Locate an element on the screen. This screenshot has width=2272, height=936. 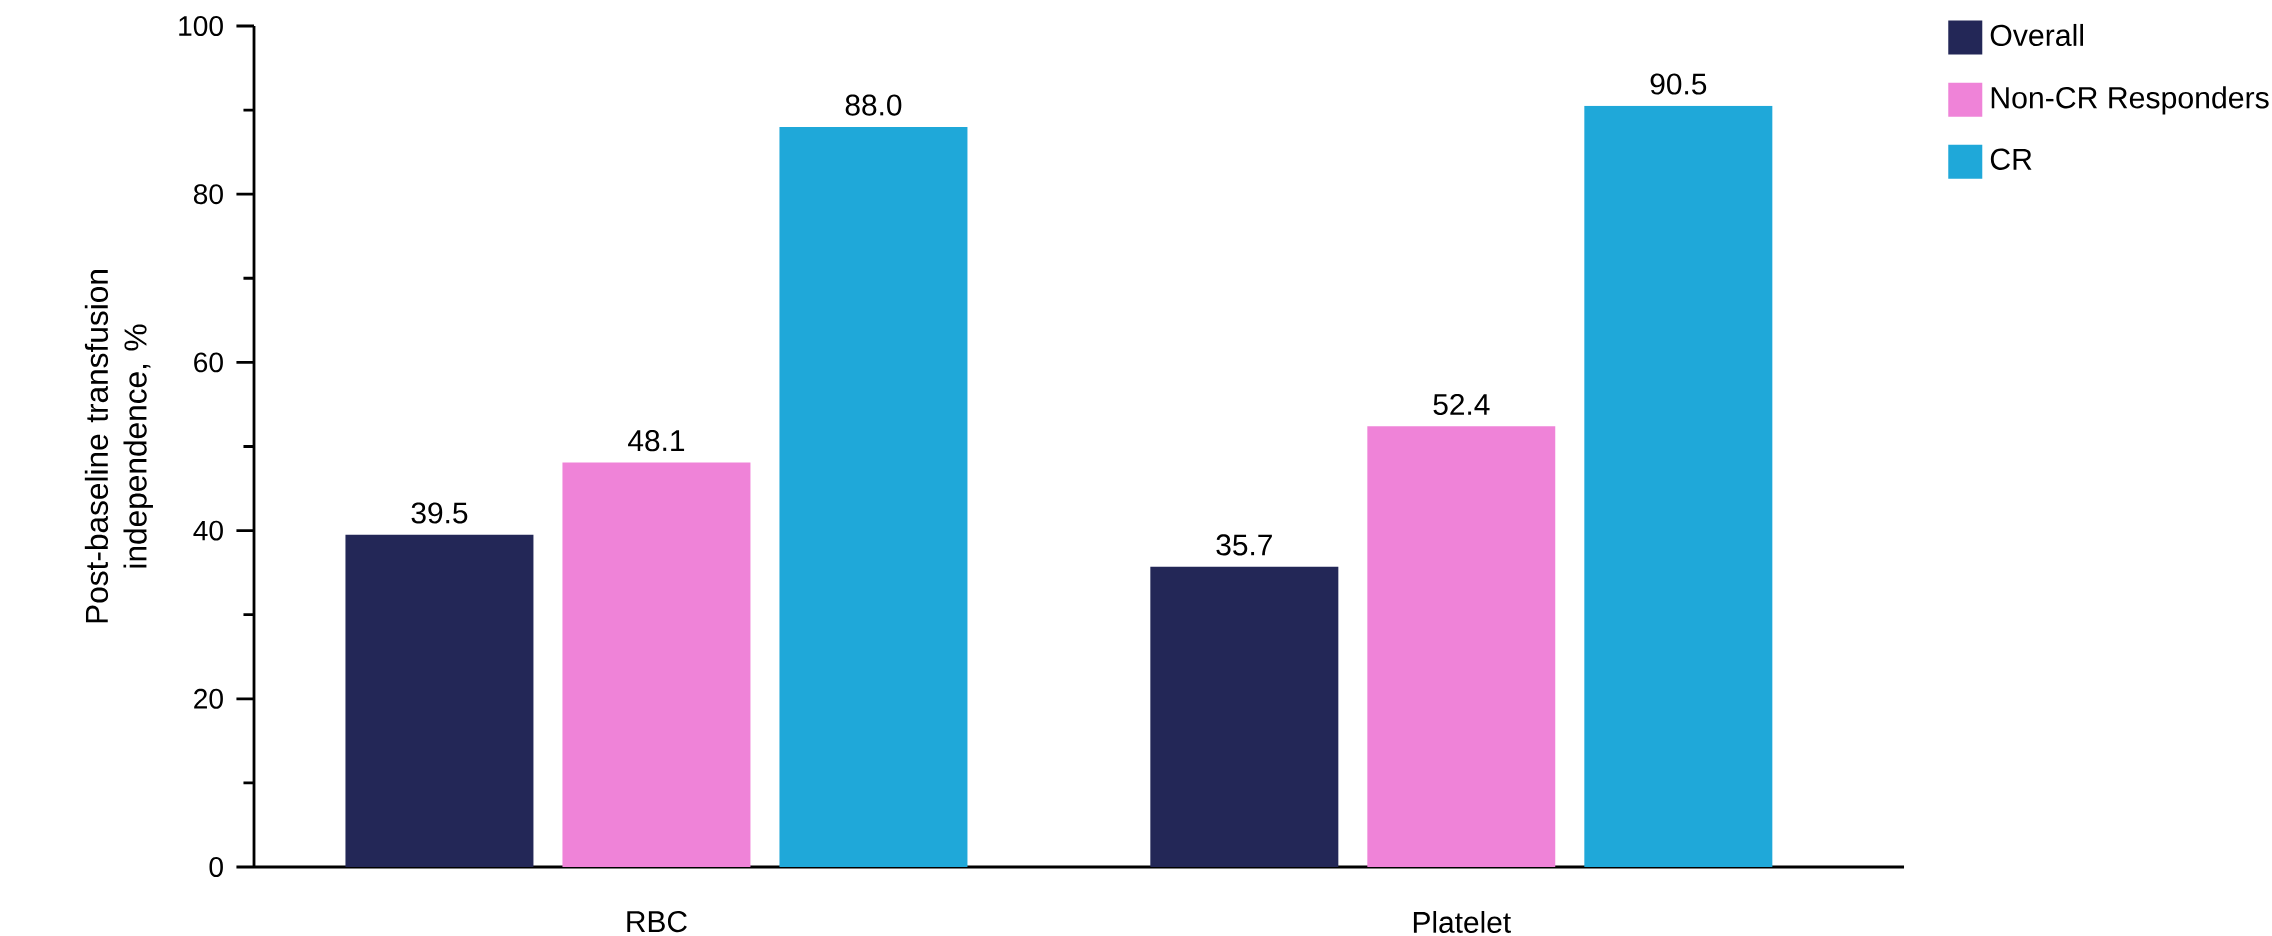
data-label: 35.7 is located at coordinates (1244, 545).